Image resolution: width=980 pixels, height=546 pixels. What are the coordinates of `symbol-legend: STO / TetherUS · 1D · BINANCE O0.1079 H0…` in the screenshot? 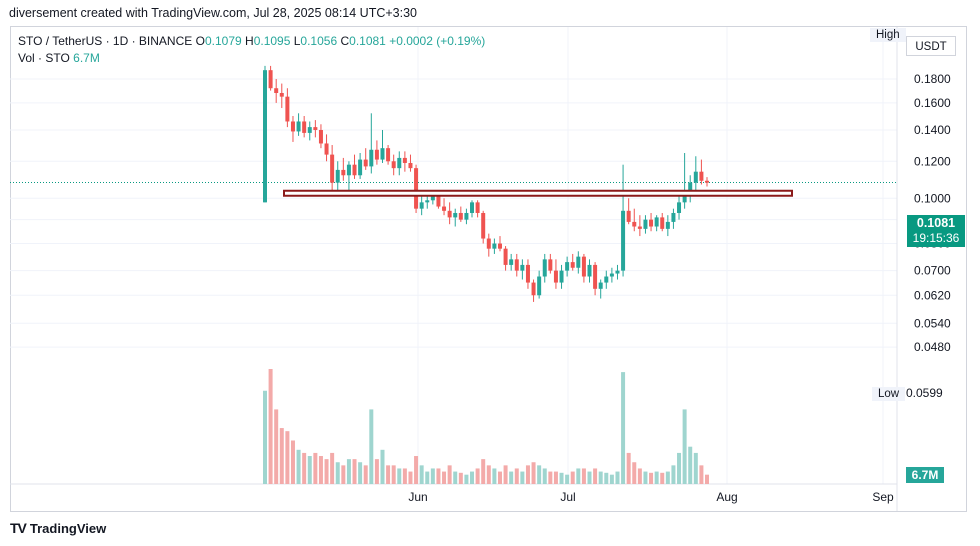 It's located at (251, 41).